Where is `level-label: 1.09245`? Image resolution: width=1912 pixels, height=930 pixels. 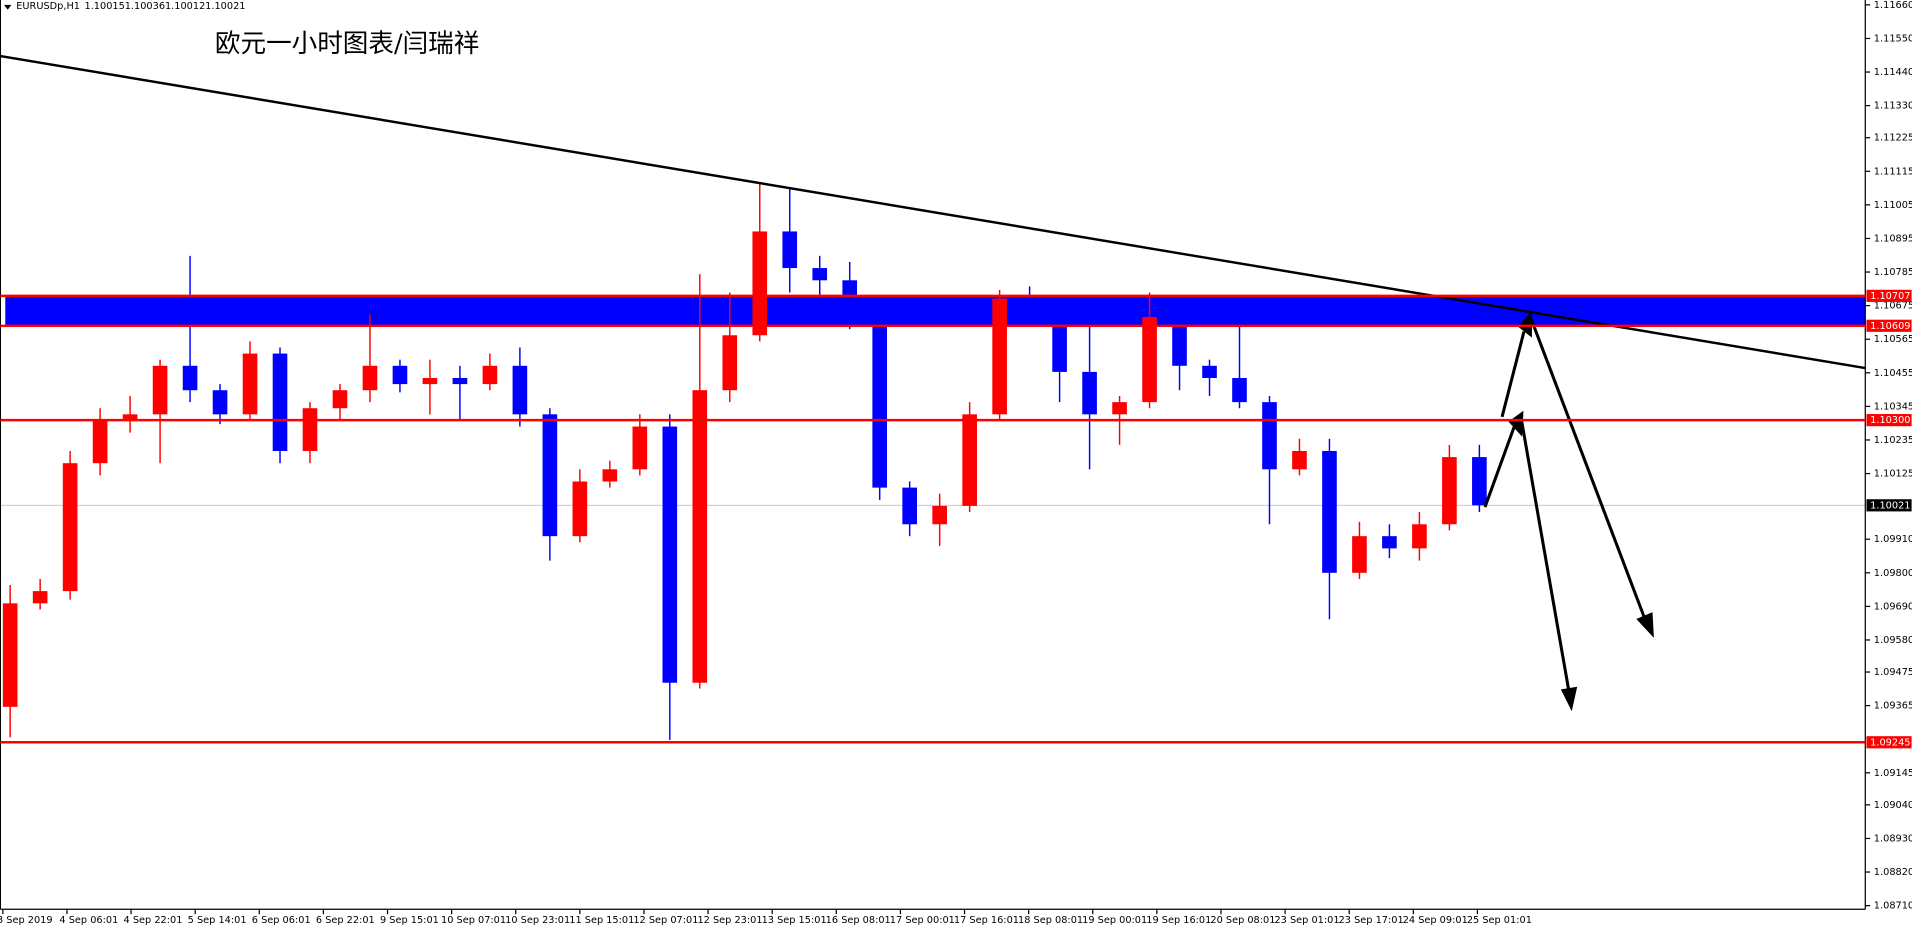
level-label: 1.09245 is located at coordinates (1890, 742).